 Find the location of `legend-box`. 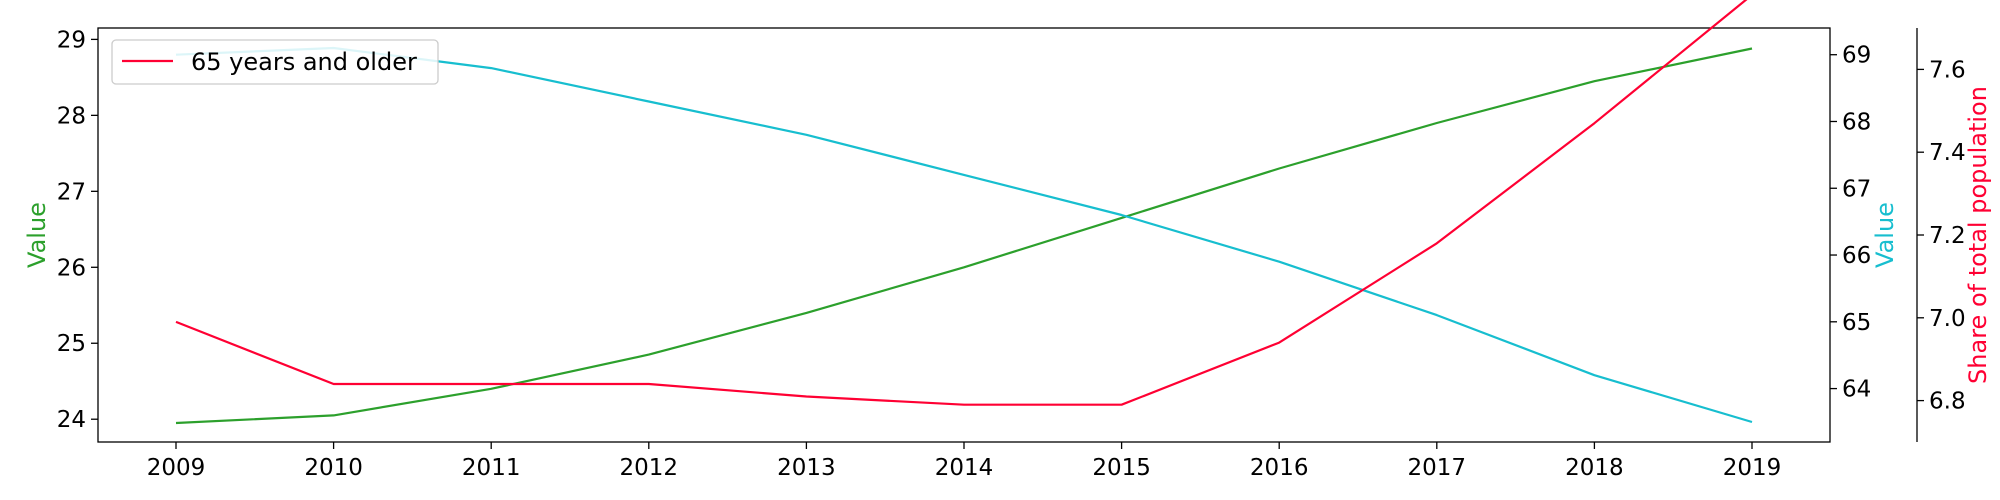

legend-box is located at coordinates (275, 62).